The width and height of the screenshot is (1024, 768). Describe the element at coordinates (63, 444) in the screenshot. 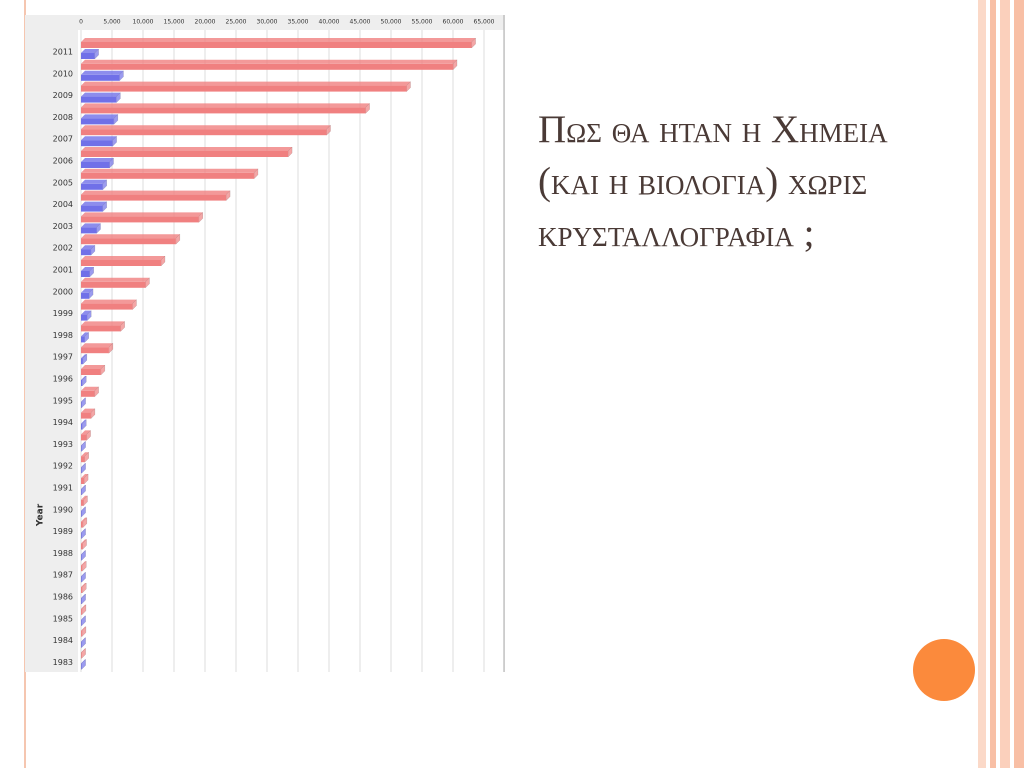

I see `y-tick-label: 1993` at that location.